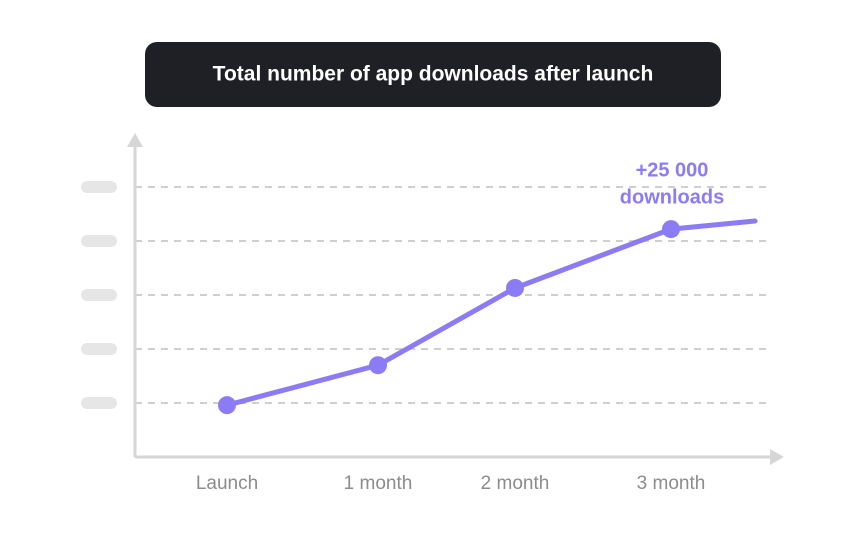  Describe the element at coordinates (672, 197) in the screenshot. I see `annotation: downloads` at that location.